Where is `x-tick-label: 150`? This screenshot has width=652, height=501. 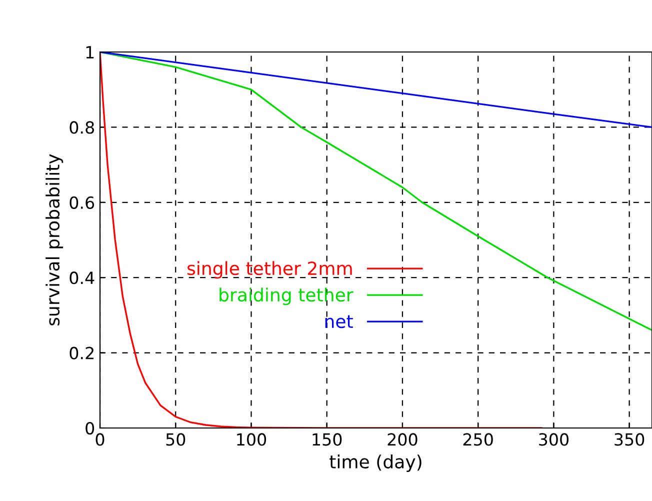
x-tick-label: 150 is located at coordinates (327, 439).